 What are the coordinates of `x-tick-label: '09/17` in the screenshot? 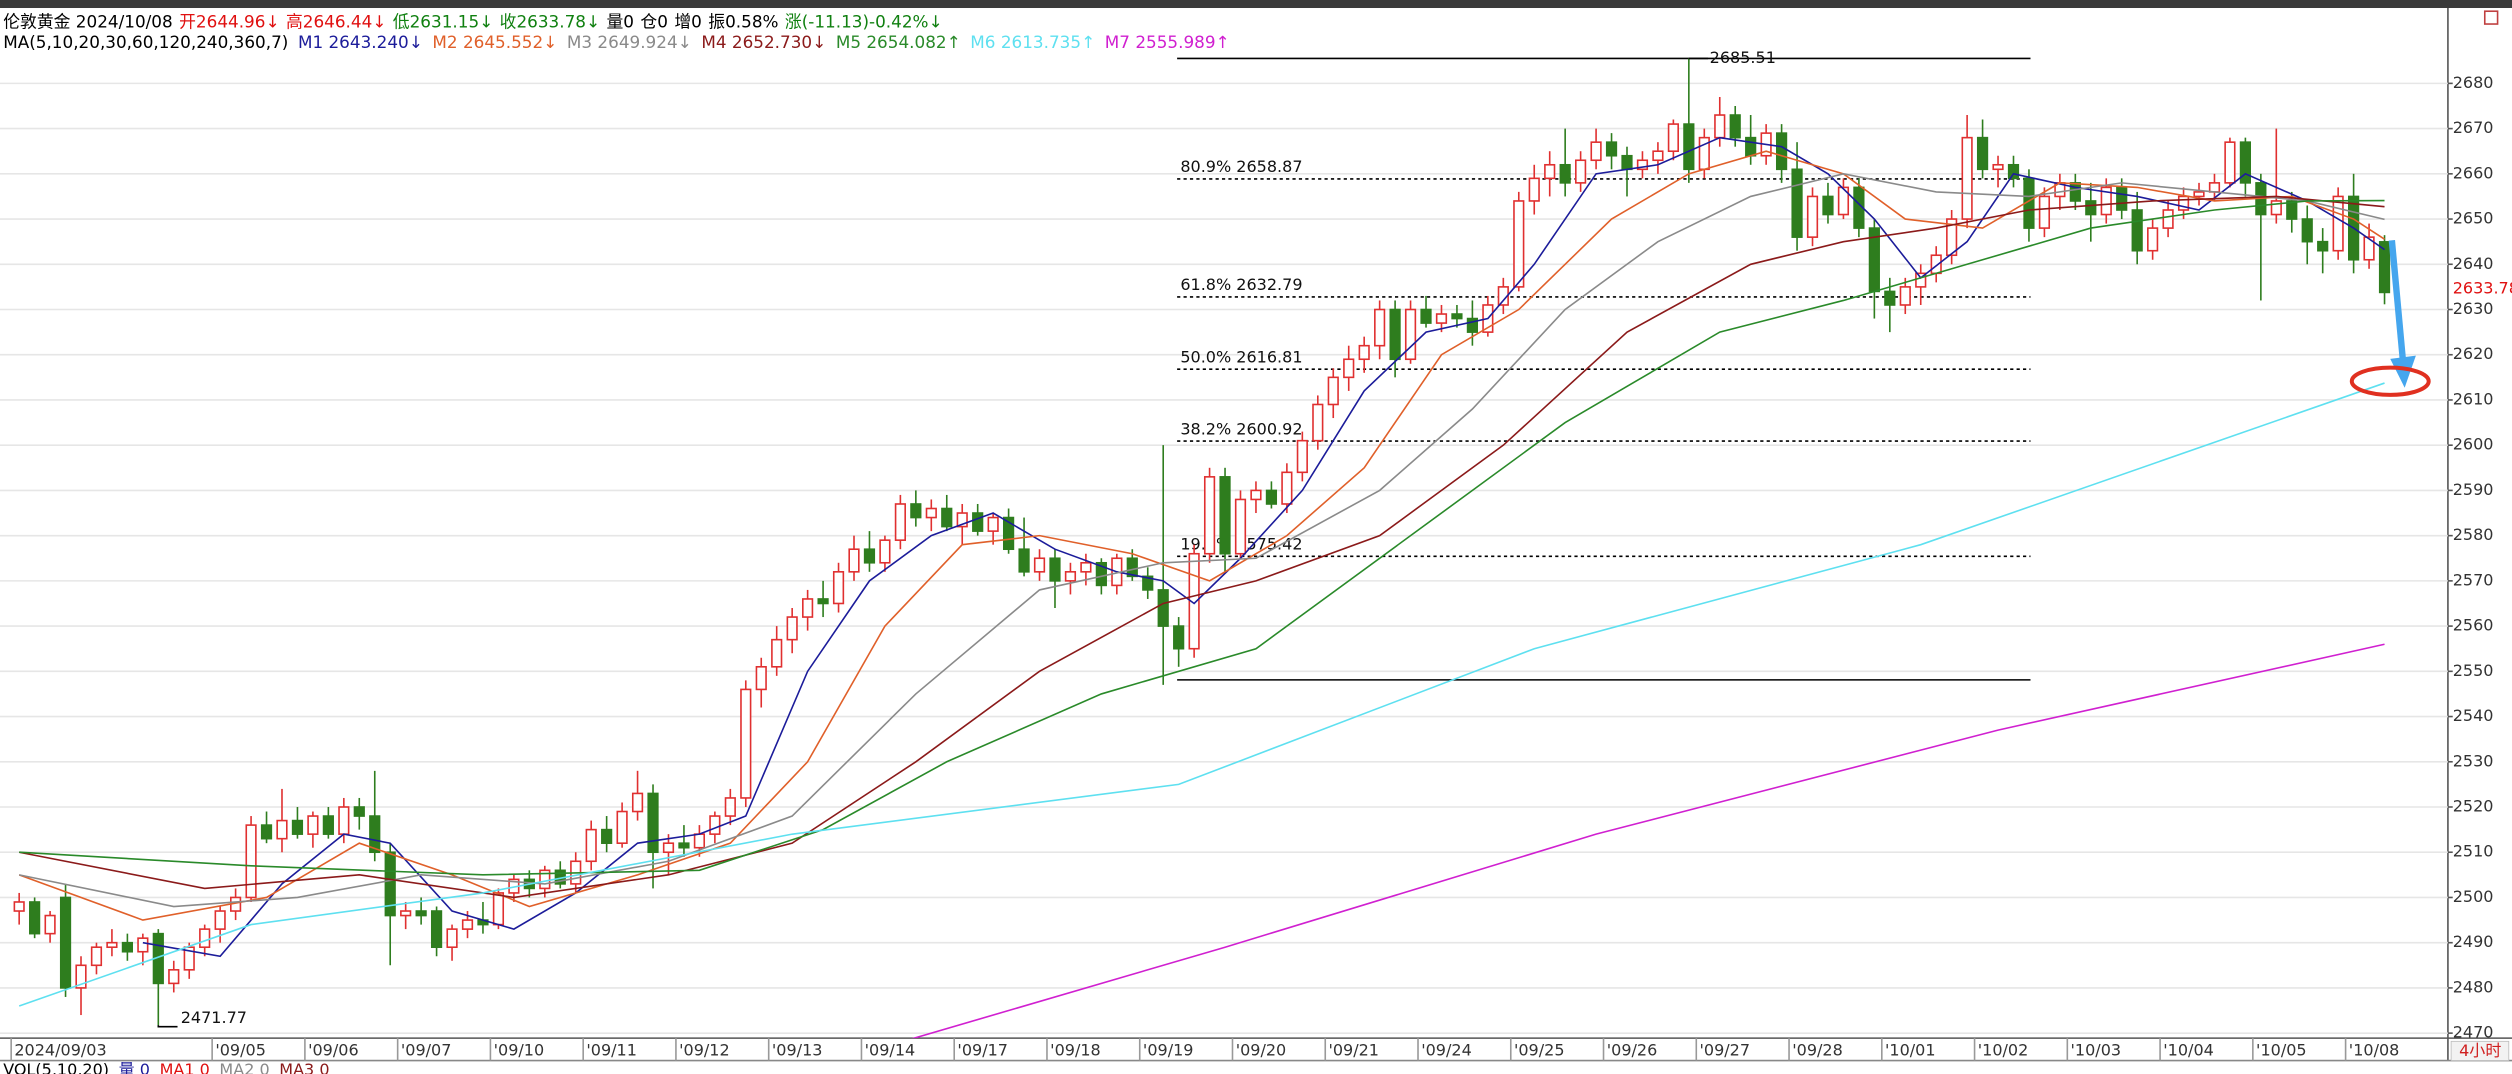 It's located at (982, 1049).